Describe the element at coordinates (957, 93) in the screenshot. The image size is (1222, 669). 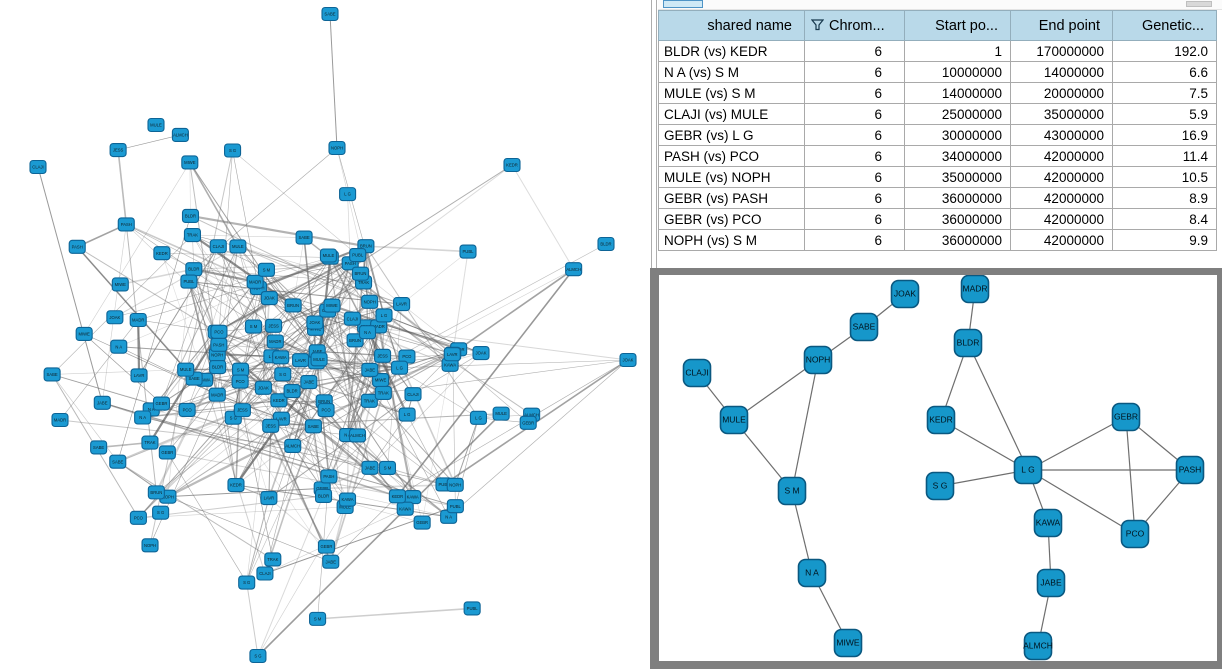
I see `cell-value: 14000000` at that location.